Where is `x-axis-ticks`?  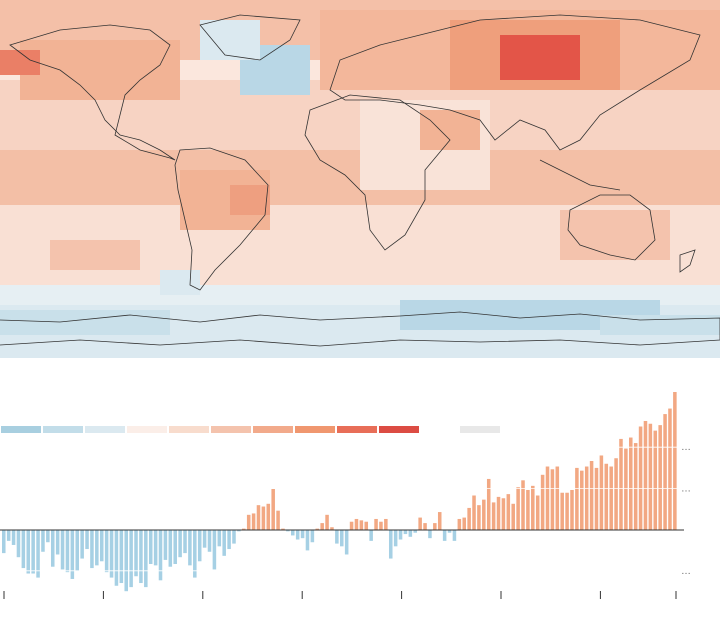
x-axis-ticks is located at coordinates (340, 595).